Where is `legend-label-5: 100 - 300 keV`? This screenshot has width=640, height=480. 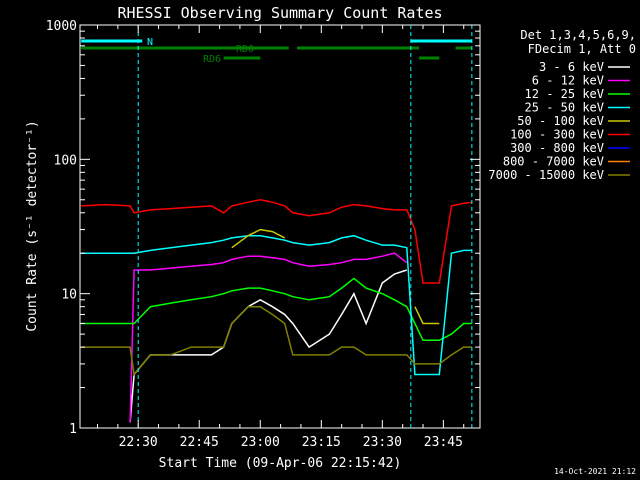
legend-label-5: 100 - 300 keV is located at coordinates (557, 135).